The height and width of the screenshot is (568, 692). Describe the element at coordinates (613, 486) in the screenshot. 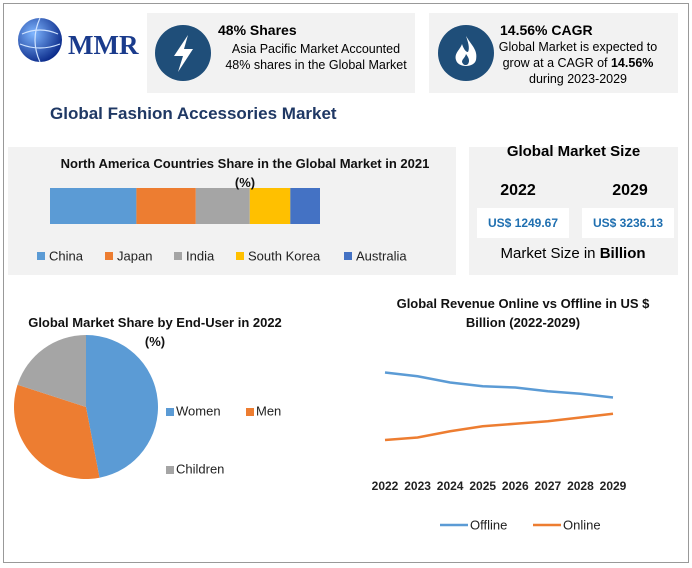

I see `x-tick-label: 2029` at that location.